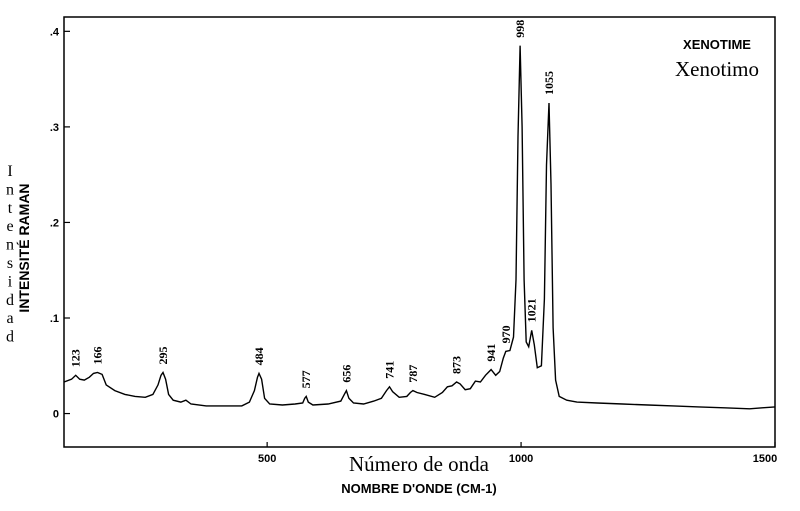 The height and width of the screenshot is (511, 800). I want to click on x-axis-ticks: 500 1000 1500, so click(517, 453).